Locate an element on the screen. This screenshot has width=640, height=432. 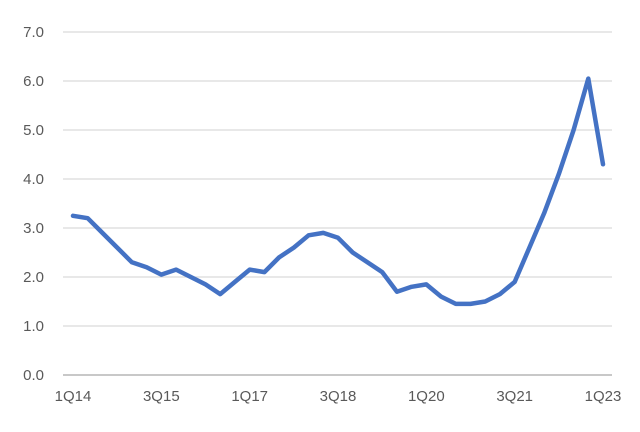
x-tick-label: 3Q21 is located at coordinates (514, 396).